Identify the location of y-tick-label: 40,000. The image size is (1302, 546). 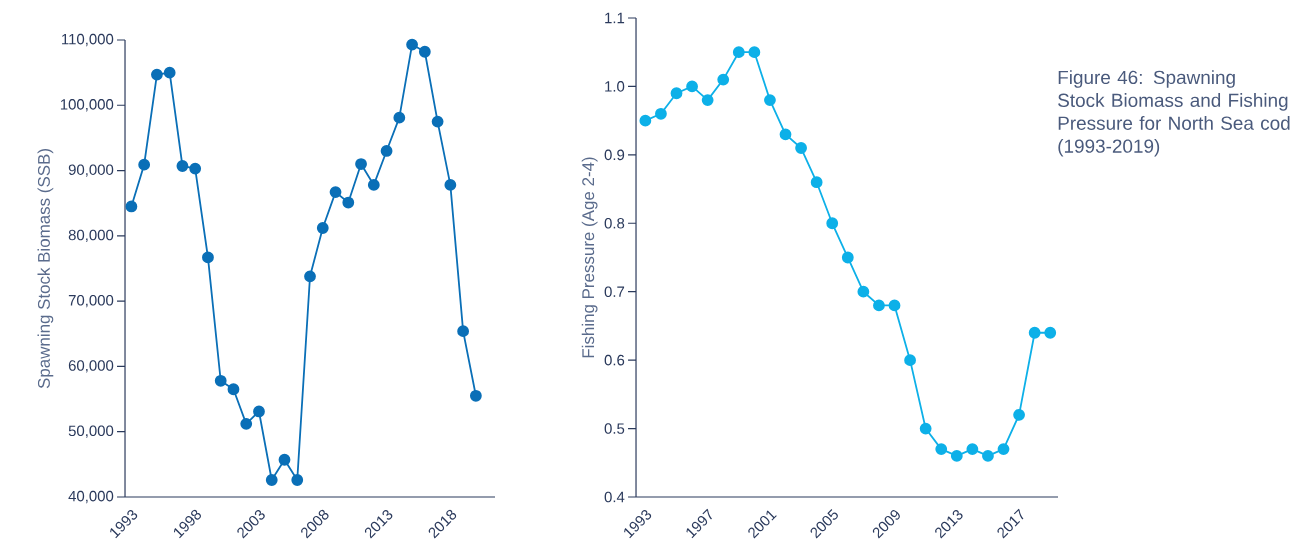
(91, 497).